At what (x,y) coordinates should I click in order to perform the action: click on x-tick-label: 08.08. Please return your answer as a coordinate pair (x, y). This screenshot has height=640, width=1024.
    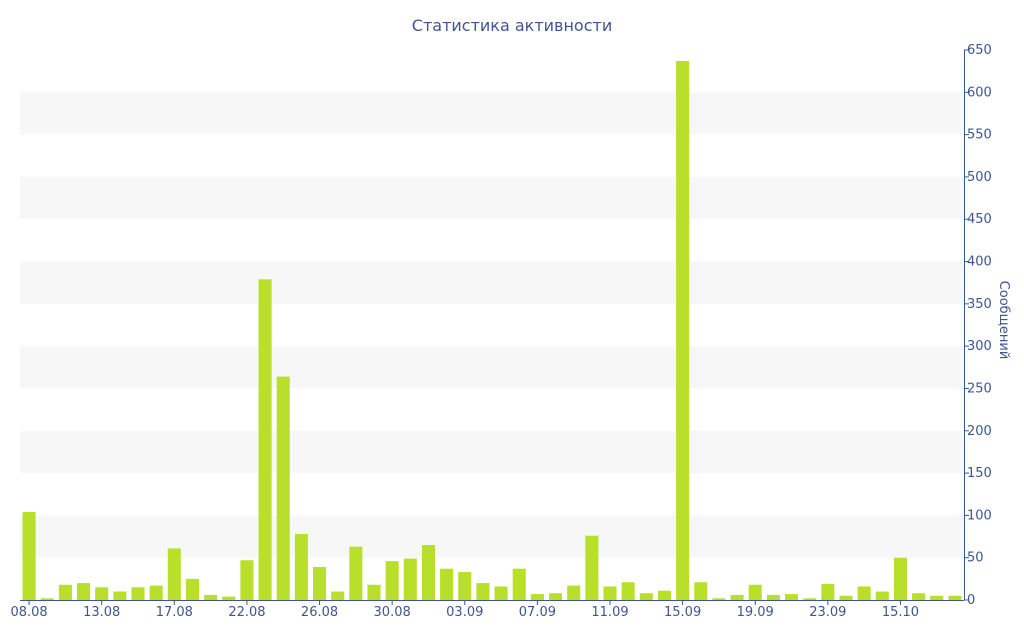
    Looking at the image, I should click on (28, 612).